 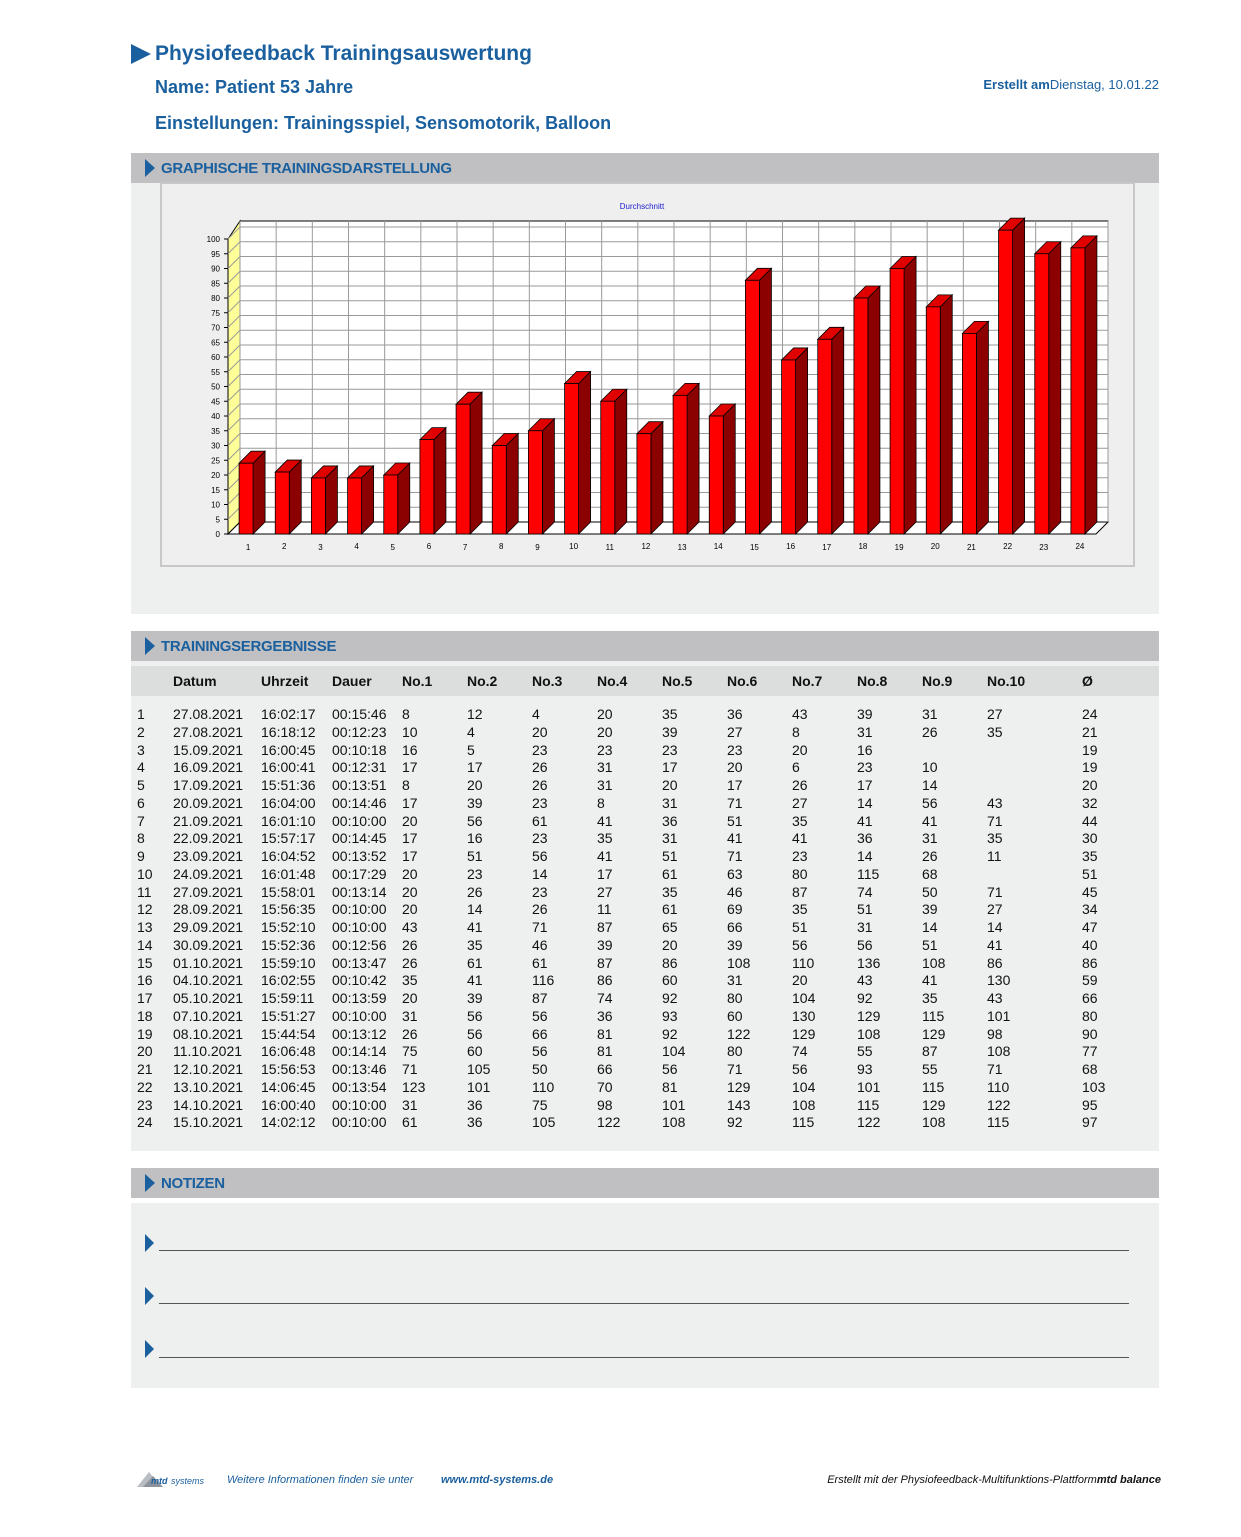 I want to click on chart-x-tick-label: 2, so click(x=284, y=546).